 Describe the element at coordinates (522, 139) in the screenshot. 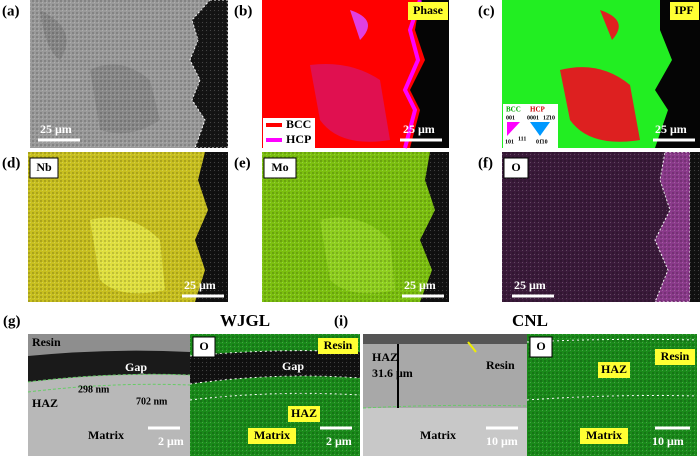

I see `pole: 111` at that location.